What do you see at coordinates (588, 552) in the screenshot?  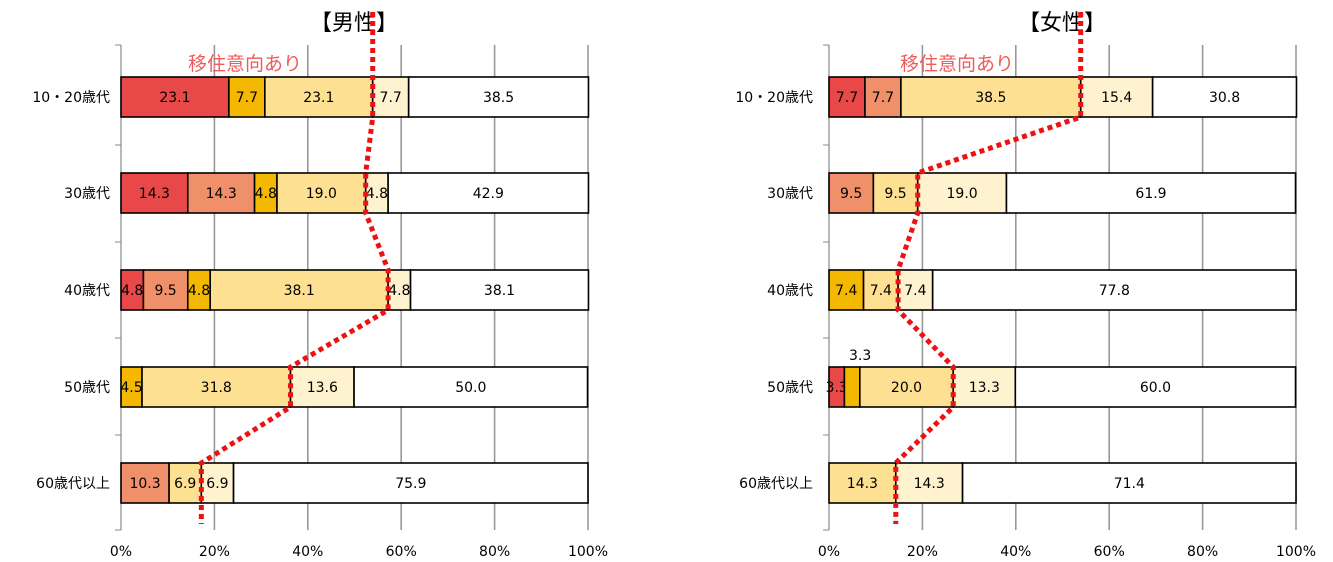 I see `male-x-tick-label: 100%` at bounding box center [588, 552].